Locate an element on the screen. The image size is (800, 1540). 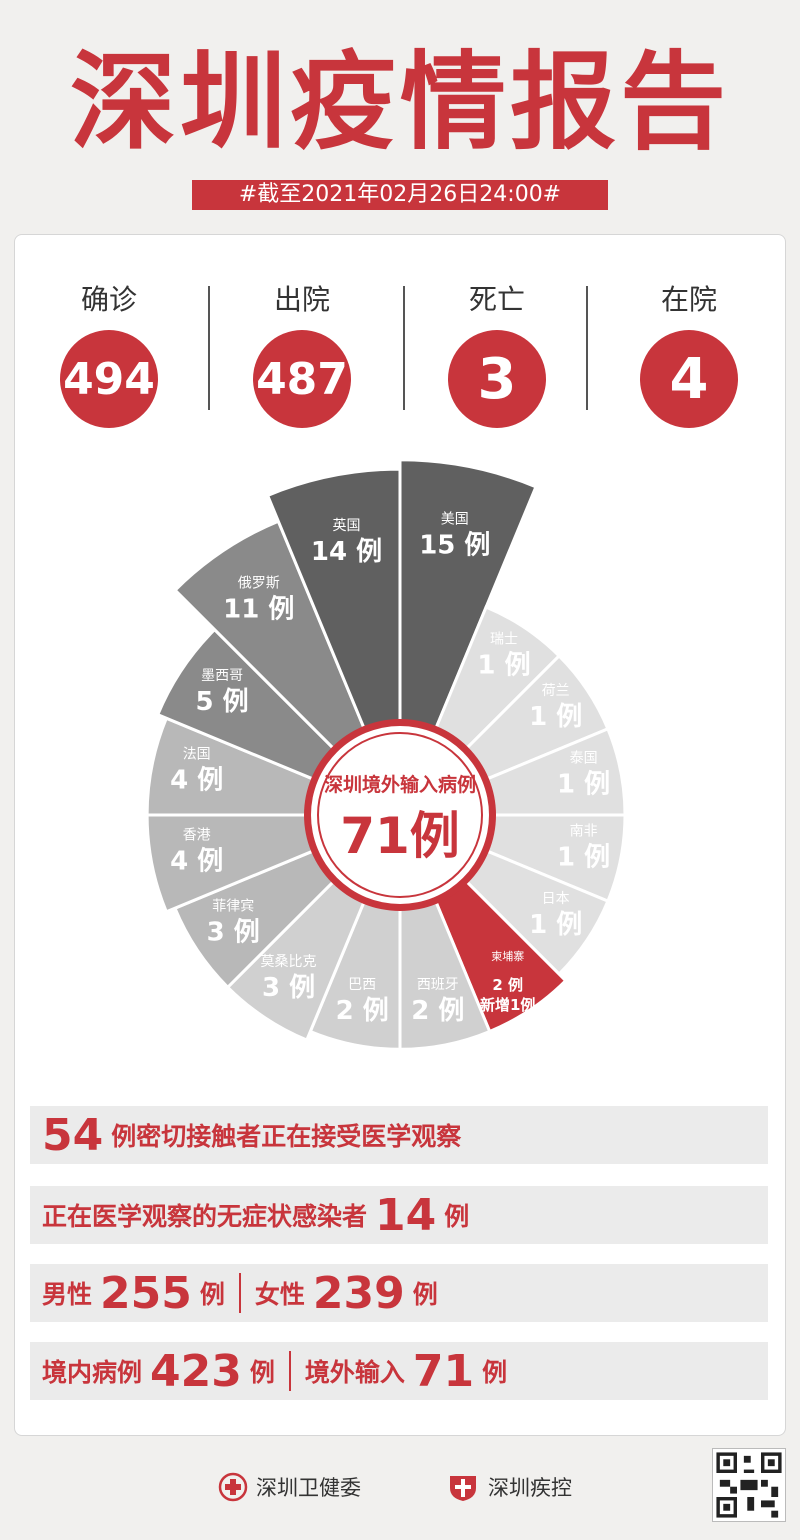
slice-label: 荷兰 is located at coordinates (556, 691).